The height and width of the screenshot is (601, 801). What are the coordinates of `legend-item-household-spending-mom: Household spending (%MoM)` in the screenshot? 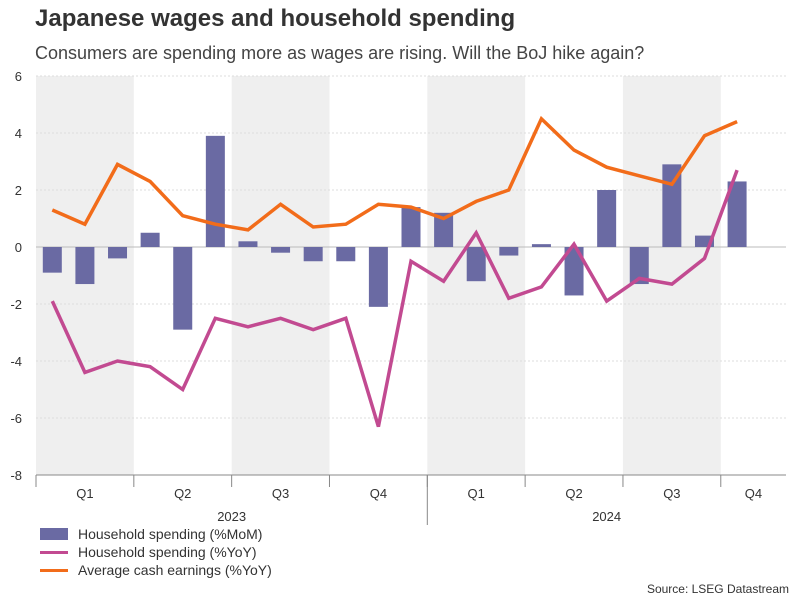 It's located at (156, 534).